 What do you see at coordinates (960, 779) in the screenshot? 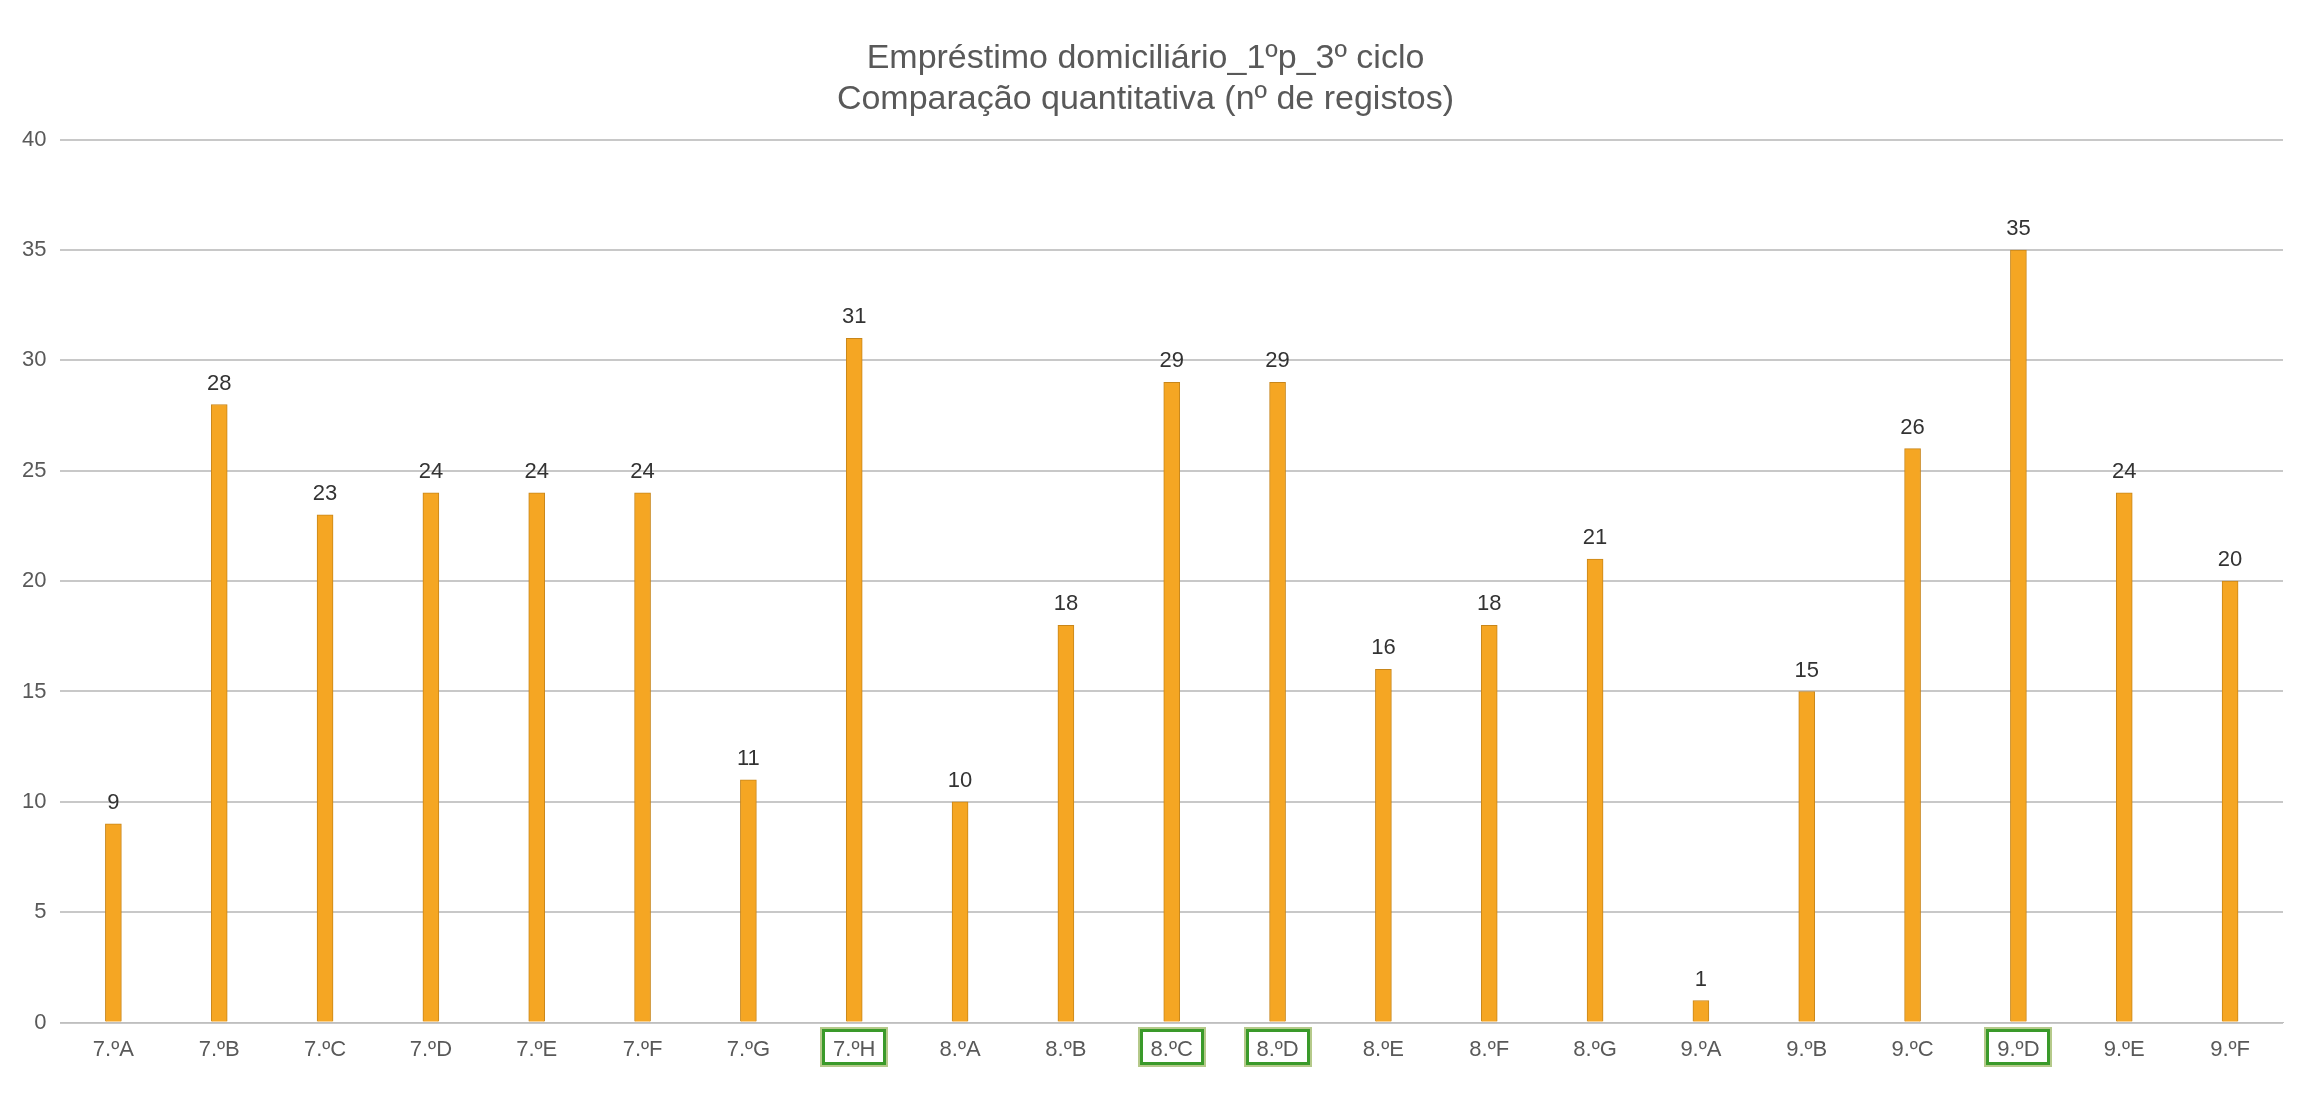
I see `data-label: 10` at bounding box center [960, 779].